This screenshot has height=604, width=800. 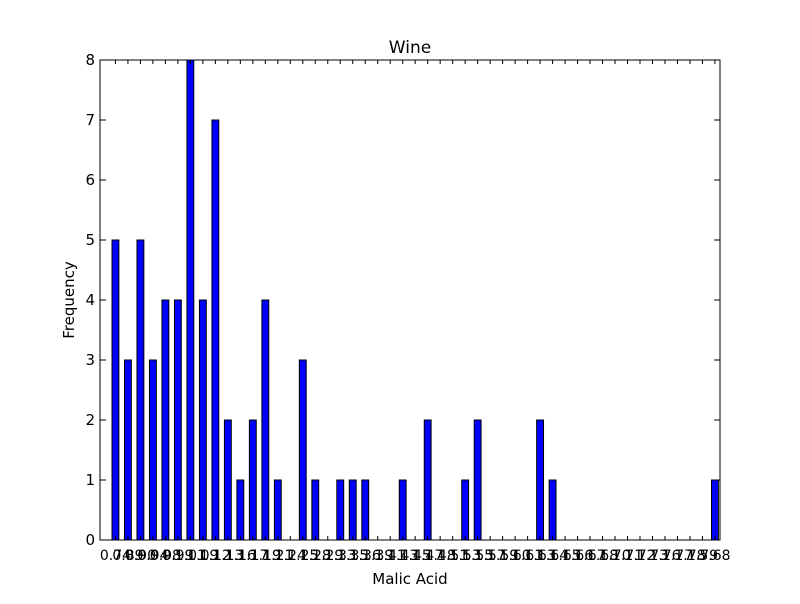 What do you see at coordinates (215, 556) in the screenshot?
I see `x-tick-label: 1.12` at bounding box center [215, 556].